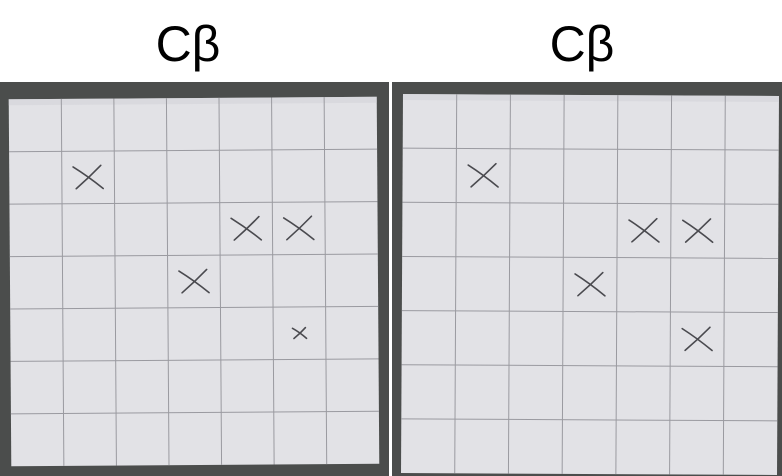 The width and height of the screenshot is (782, 476). What do you see at coordinates (582, 44) in the screenshot?
I see `panel-right-title: Cβ` at bounding box center [582, 44].